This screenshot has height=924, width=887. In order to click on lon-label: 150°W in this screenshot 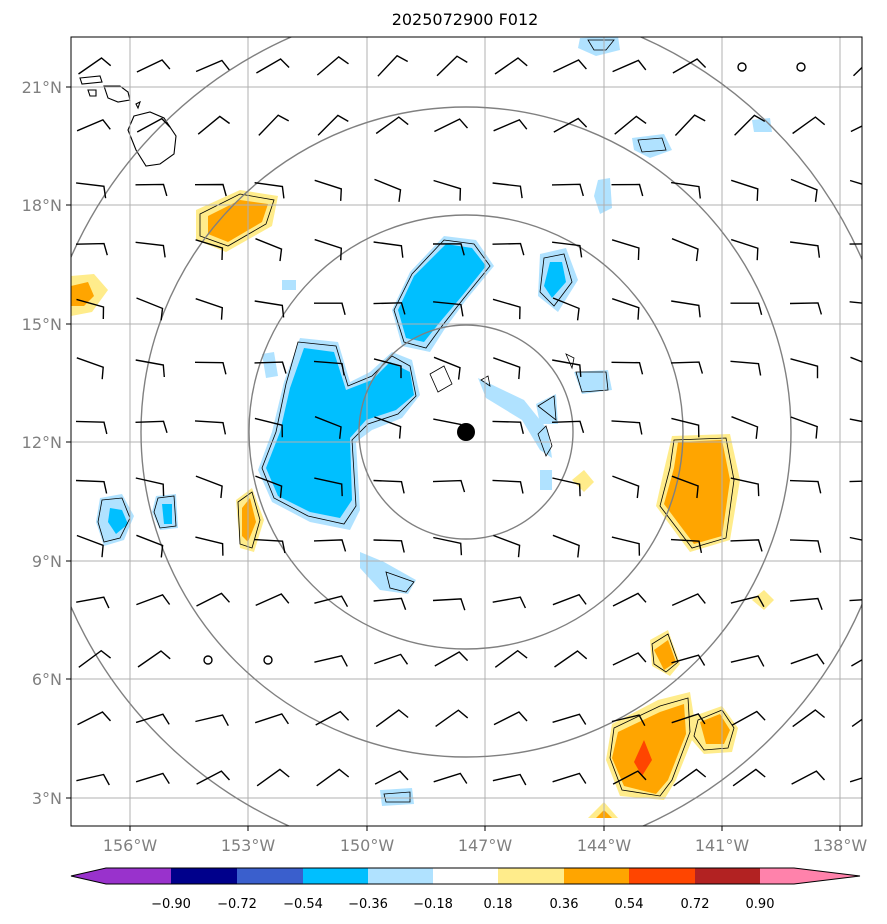, I will do `click(367, 845)`.